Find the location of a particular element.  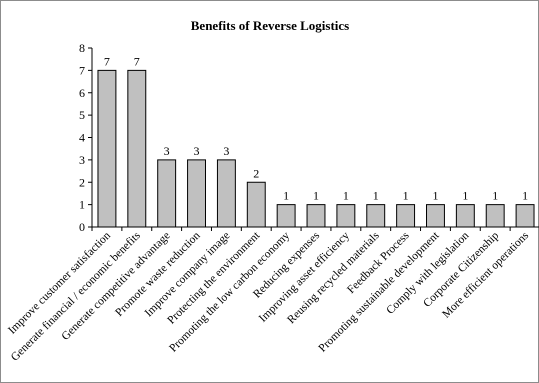

y-tick-label: 6 is located at coordinates (82, 93).